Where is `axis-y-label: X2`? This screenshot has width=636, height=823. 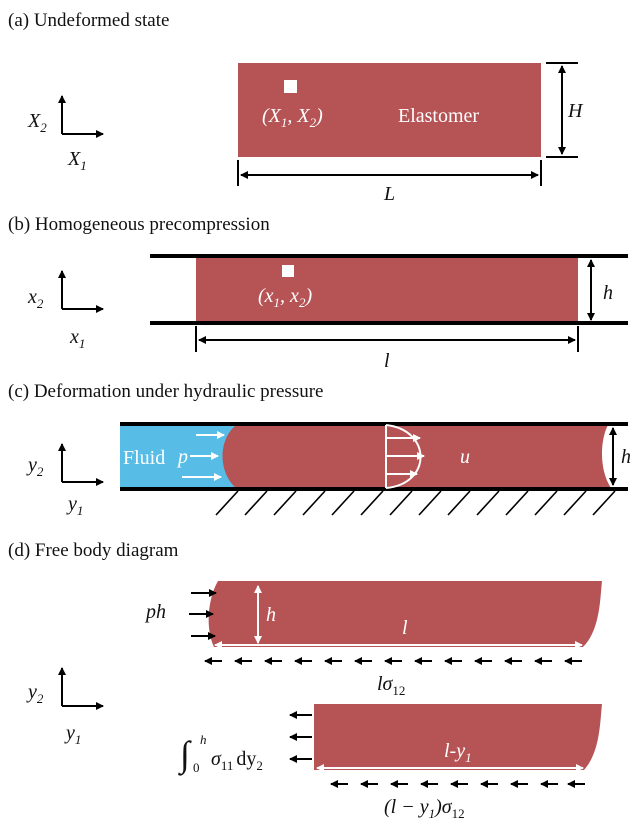
axis-y-label: X2 is located at coordinates (37, 122).